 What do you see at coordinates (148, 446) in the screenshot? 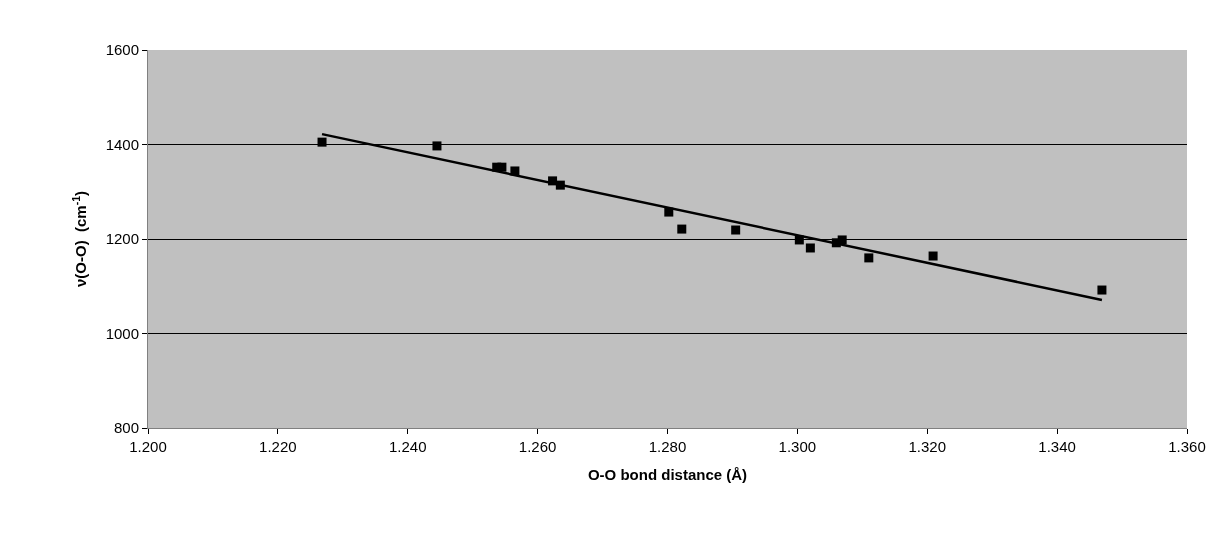
I see `x-tick-label: 1.200` at bounding box center [148, 446].